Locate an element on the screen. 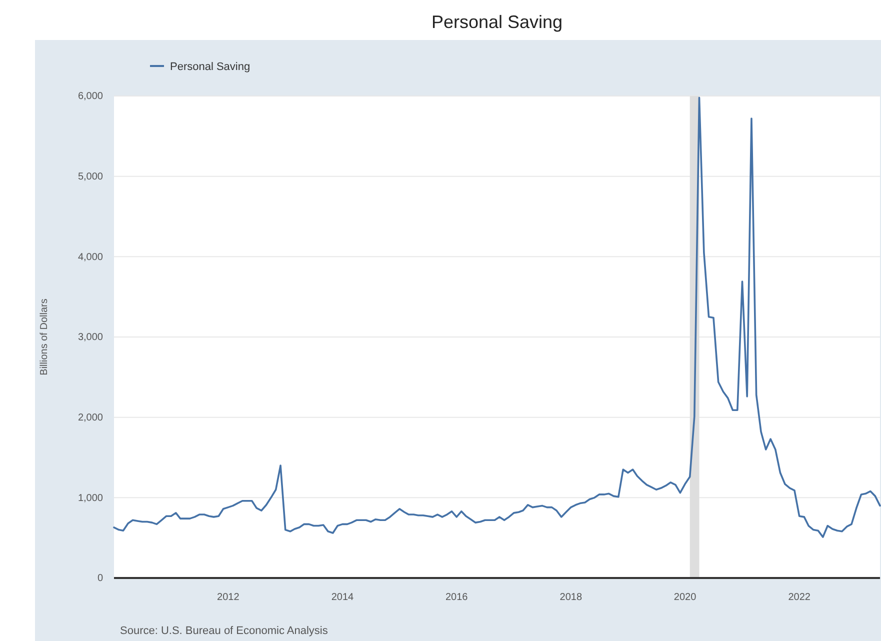 The height and width of the screenshot is (641, 881). x-tick-label: 2022 is located at coordinates (799, 598).